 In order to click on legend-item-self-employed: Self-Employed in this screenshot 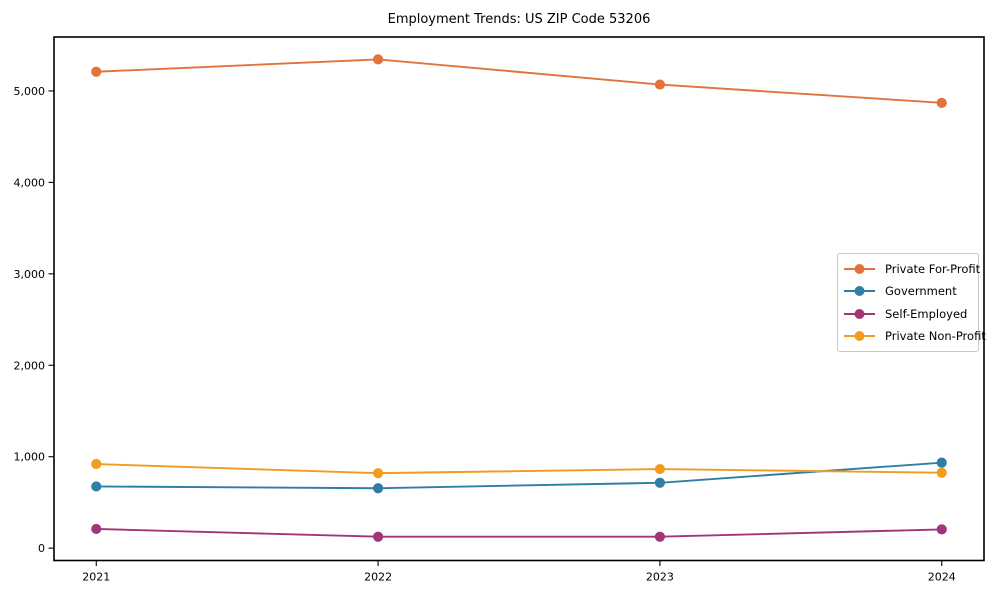, I will do `click(907, 314)`.